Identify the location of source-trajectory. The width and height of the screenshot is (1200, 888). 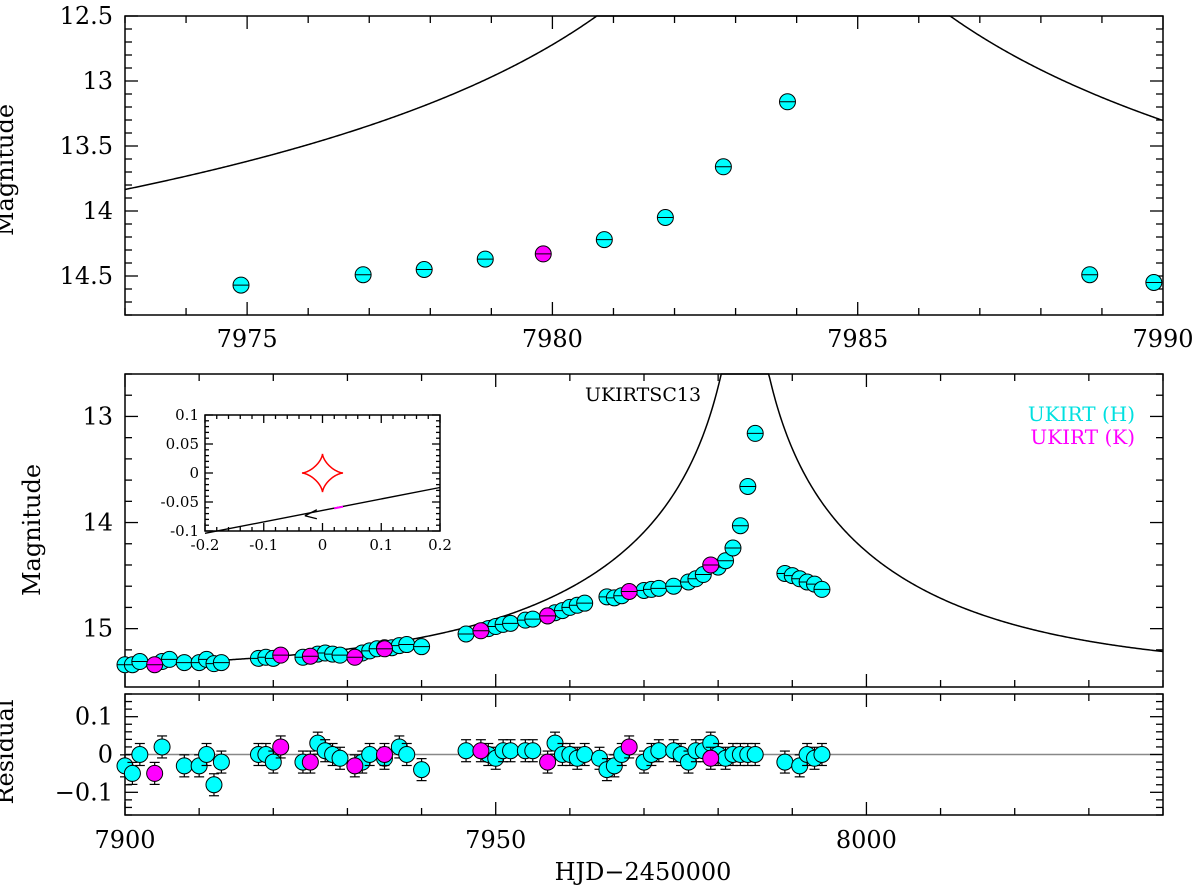
(322, 510).